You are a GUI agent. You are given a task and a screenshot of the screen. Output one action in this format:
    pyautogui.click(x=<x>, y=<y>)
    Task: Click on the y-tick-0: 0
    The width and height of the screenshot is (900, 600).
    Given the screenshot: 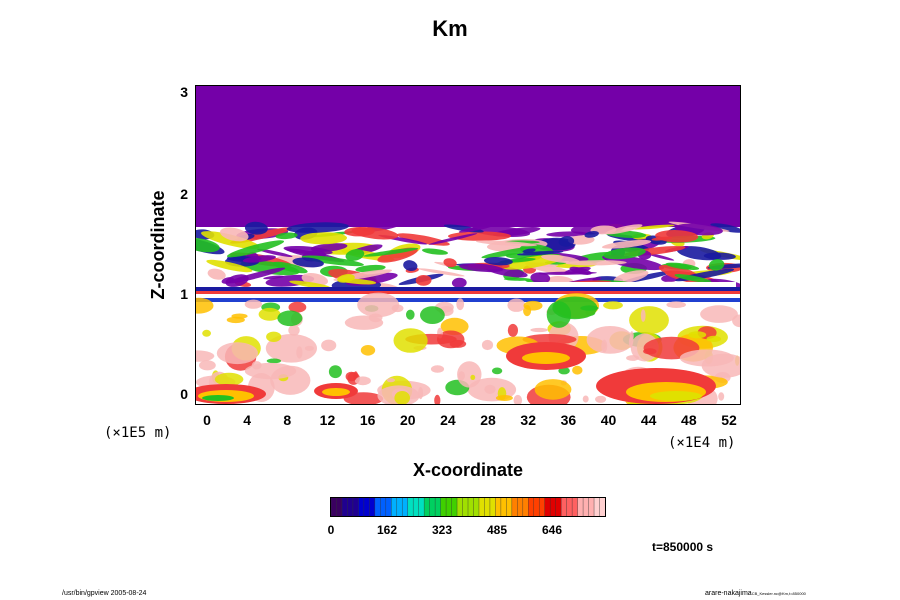 What is the action you would take?
    pyautogui.click(x=184, y=394)
    